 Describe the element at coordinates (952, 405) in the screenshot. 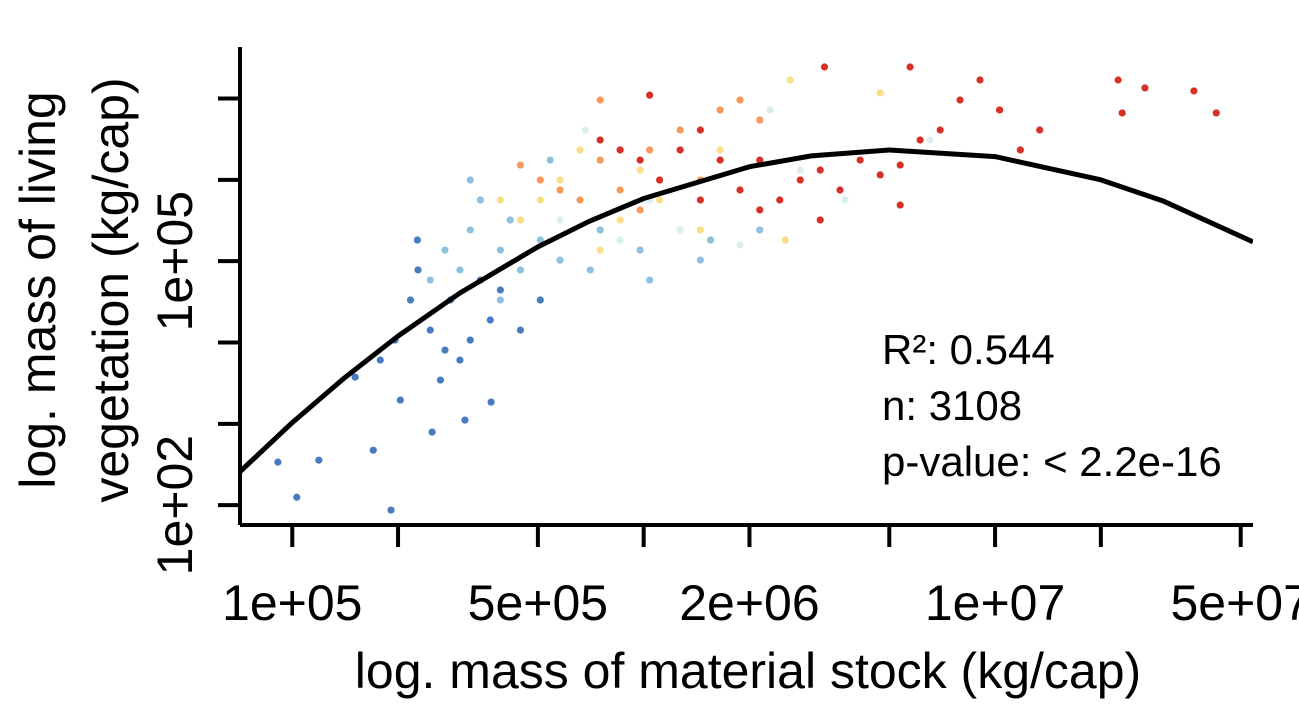

I see `annotation: n: 3108` at that location.